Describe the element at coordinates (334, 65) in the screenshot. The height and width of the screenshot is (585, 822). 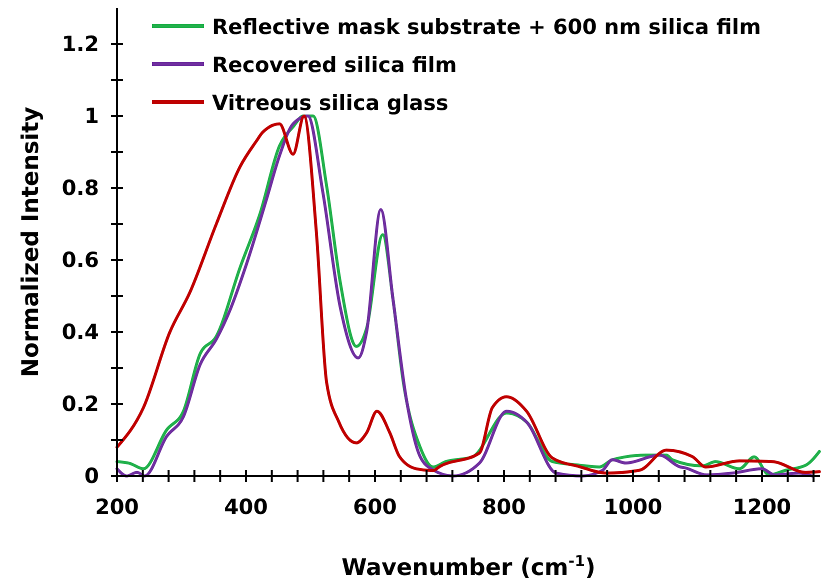
I see `legend-label: Recovered silica film` at that location.